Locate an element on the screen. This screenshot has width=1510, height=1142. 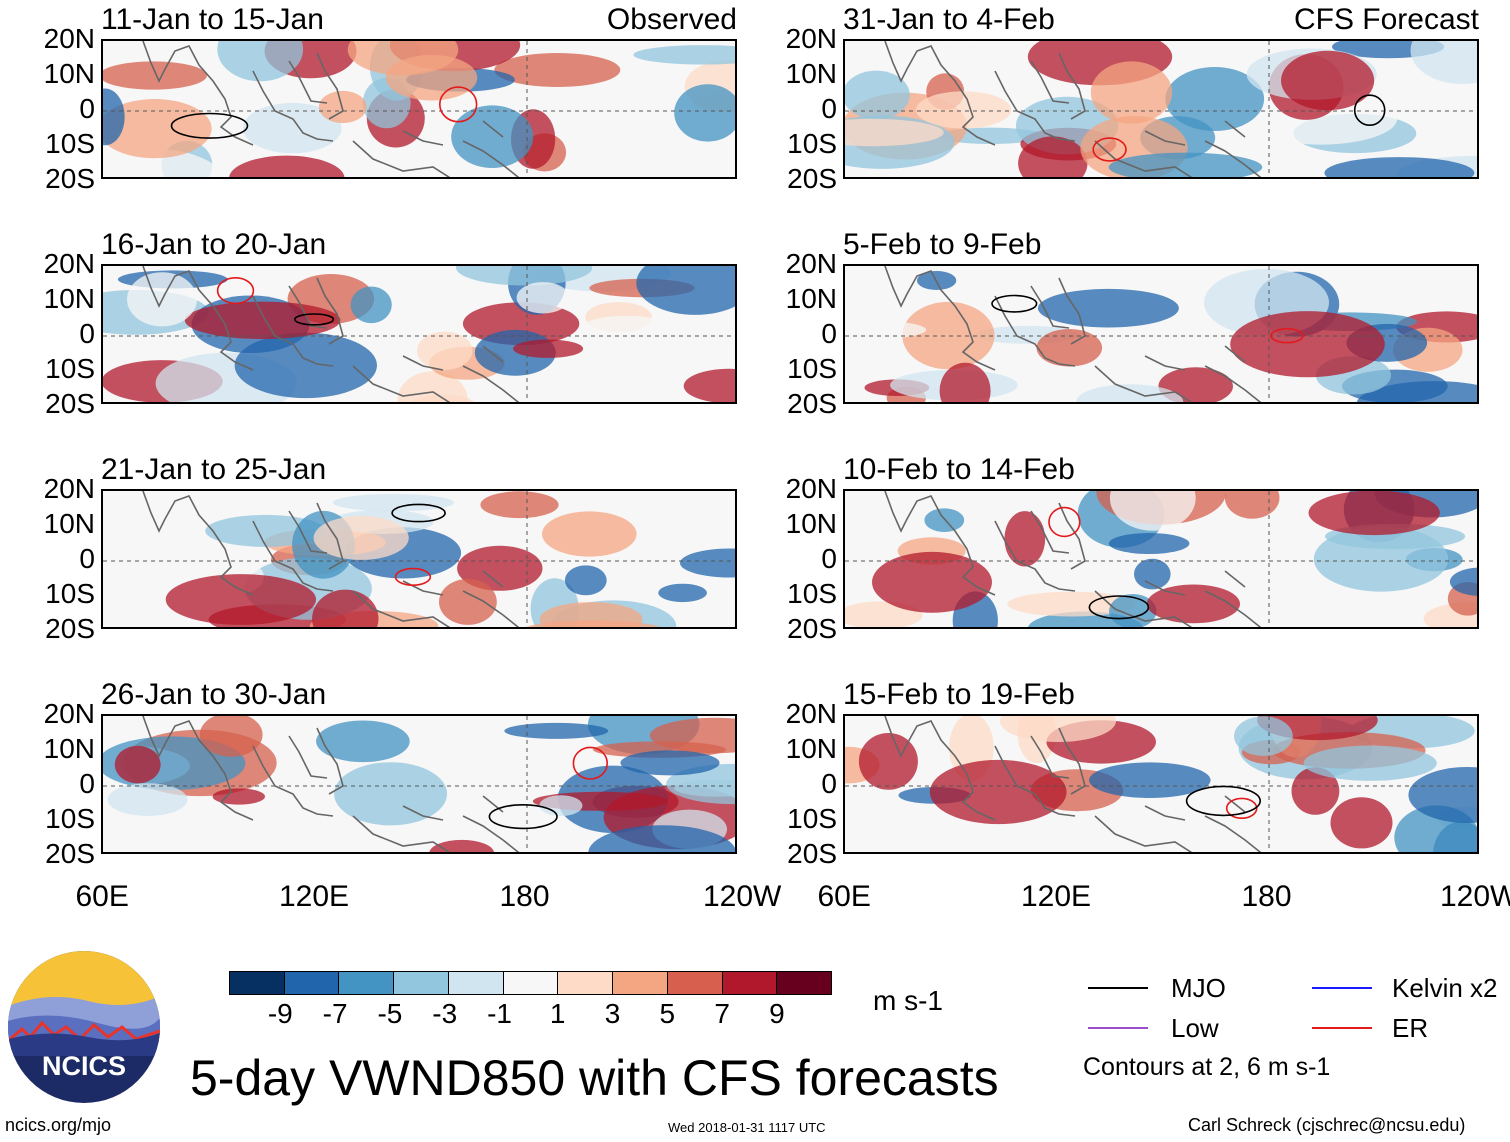
ncics-logo: NCICS is located at coordinates (84, 1027).